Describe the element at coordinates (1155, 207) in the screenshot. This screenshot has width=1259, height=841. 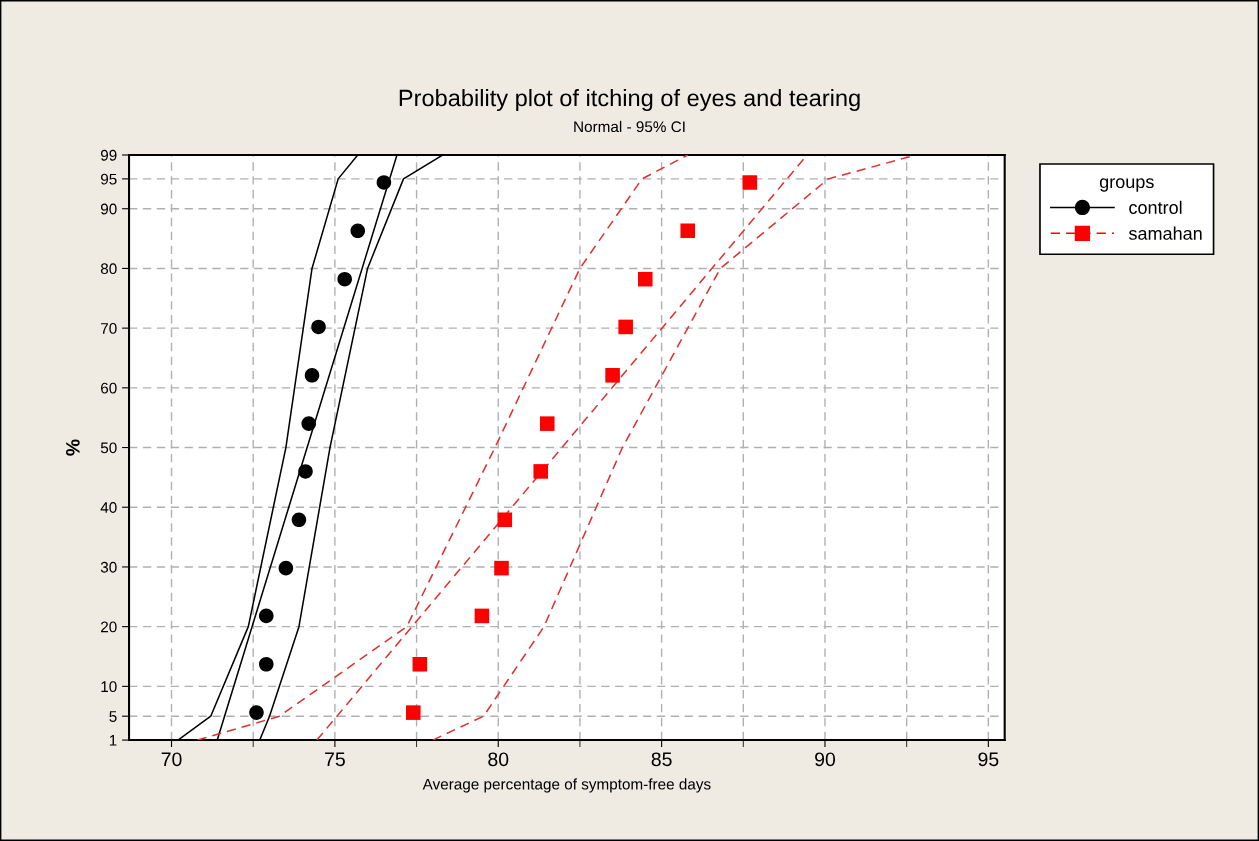
I see `legend-label: control` at that location.